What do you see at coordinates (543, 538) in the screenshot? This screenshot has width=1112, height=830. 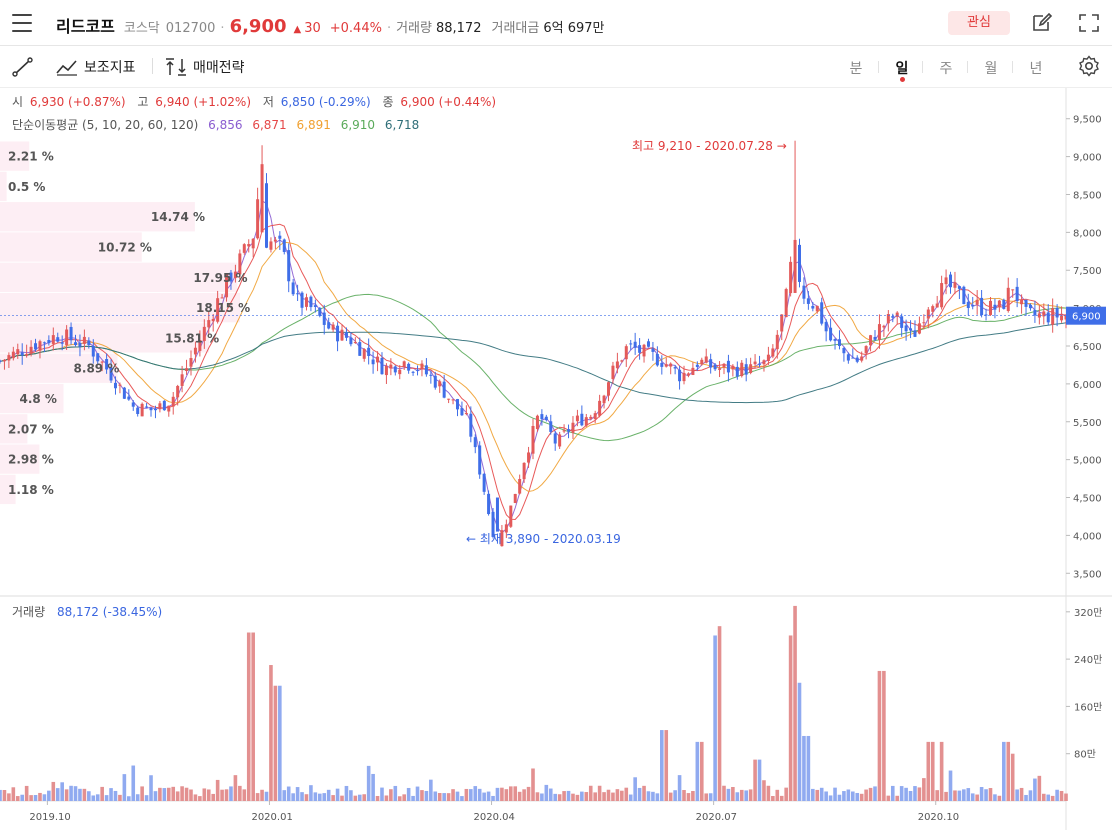 I see `low-price-annotation: ← 최저 3,890 - 2020.03.19` at bounding box center [543, 538].